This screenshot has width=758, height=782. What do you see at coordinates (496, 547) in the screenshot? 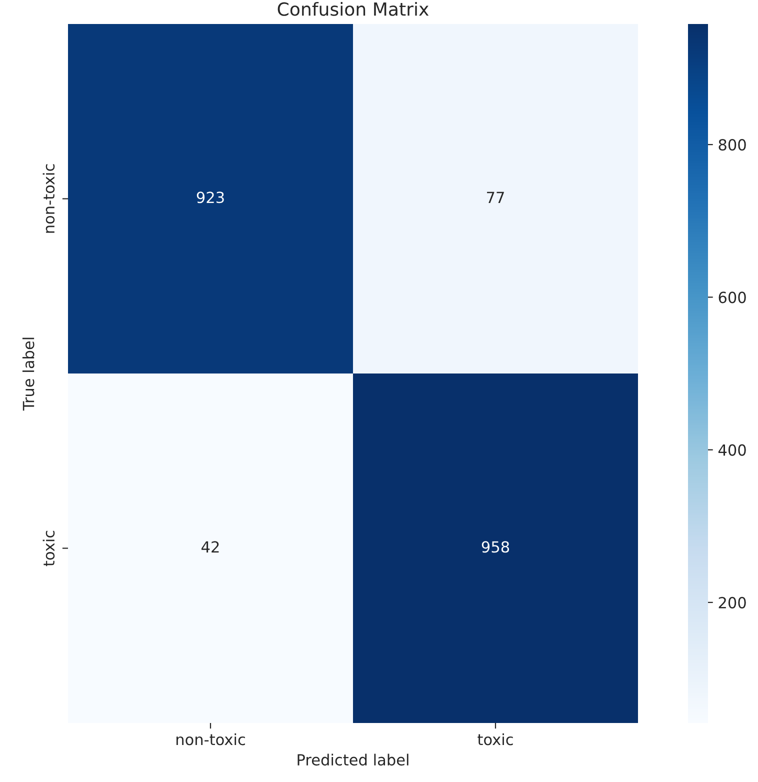
I see `data-label: 958` at bounding box center [496, 547].